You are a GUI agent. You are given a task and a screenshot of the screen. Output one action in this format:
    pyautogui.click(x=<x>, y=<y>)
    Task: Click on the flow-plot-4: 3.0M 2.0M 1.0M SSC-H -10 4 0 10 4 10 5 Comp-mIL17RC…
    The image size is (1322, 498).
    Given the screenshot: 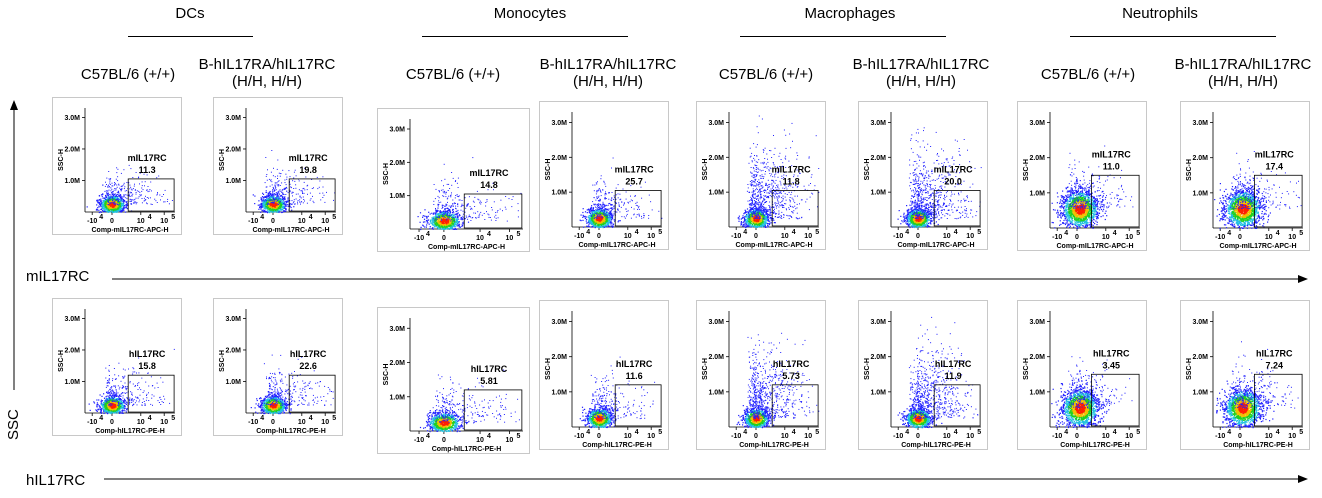 What is the action you would take?
    pyautogui.click(x=604, y=175)
    